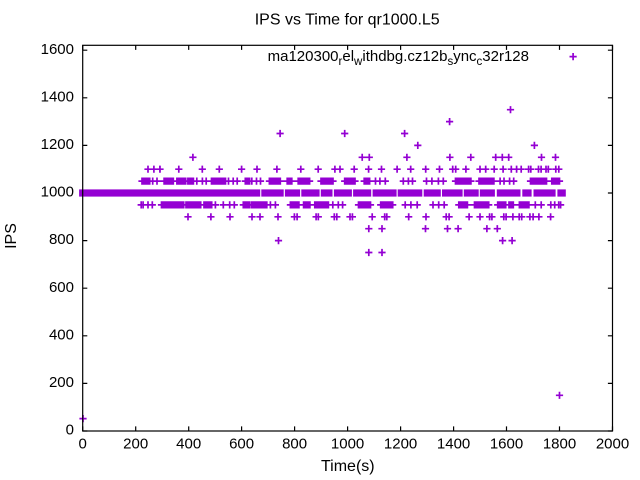 The width and height of the screenshot is (640, 480). Describe the element at coordinates (398, 58) in the screenshot. I see `svg-text:ma120300relwithdbg.cz12bsyncc3: ma120300relwithdbg.cz12bsyncc32r128` at that location.